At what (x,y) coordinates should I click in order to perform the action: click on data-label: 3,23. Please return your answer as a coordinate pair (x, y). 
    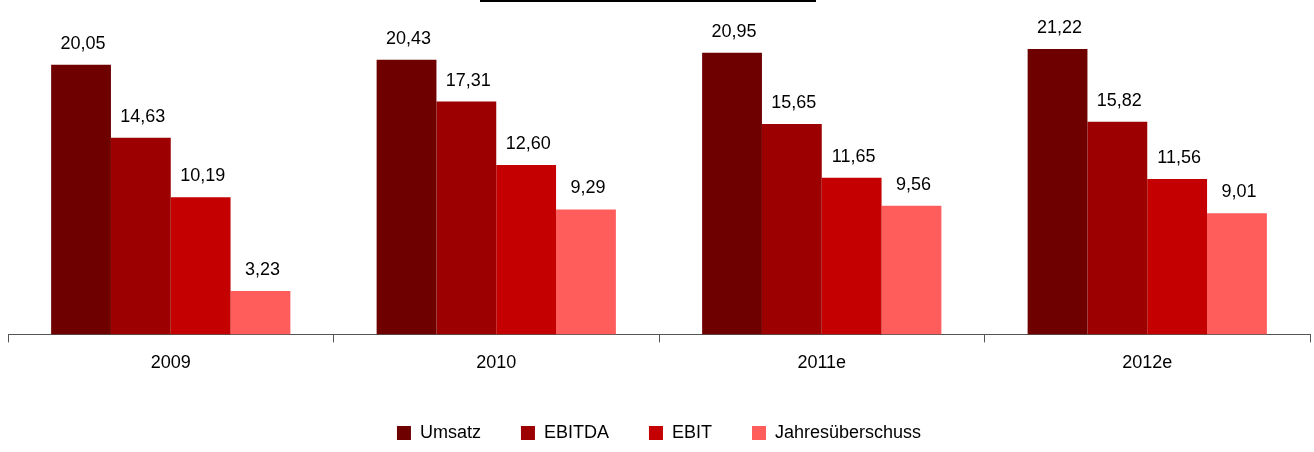
    Looking at the image, I should click on (262, 268).